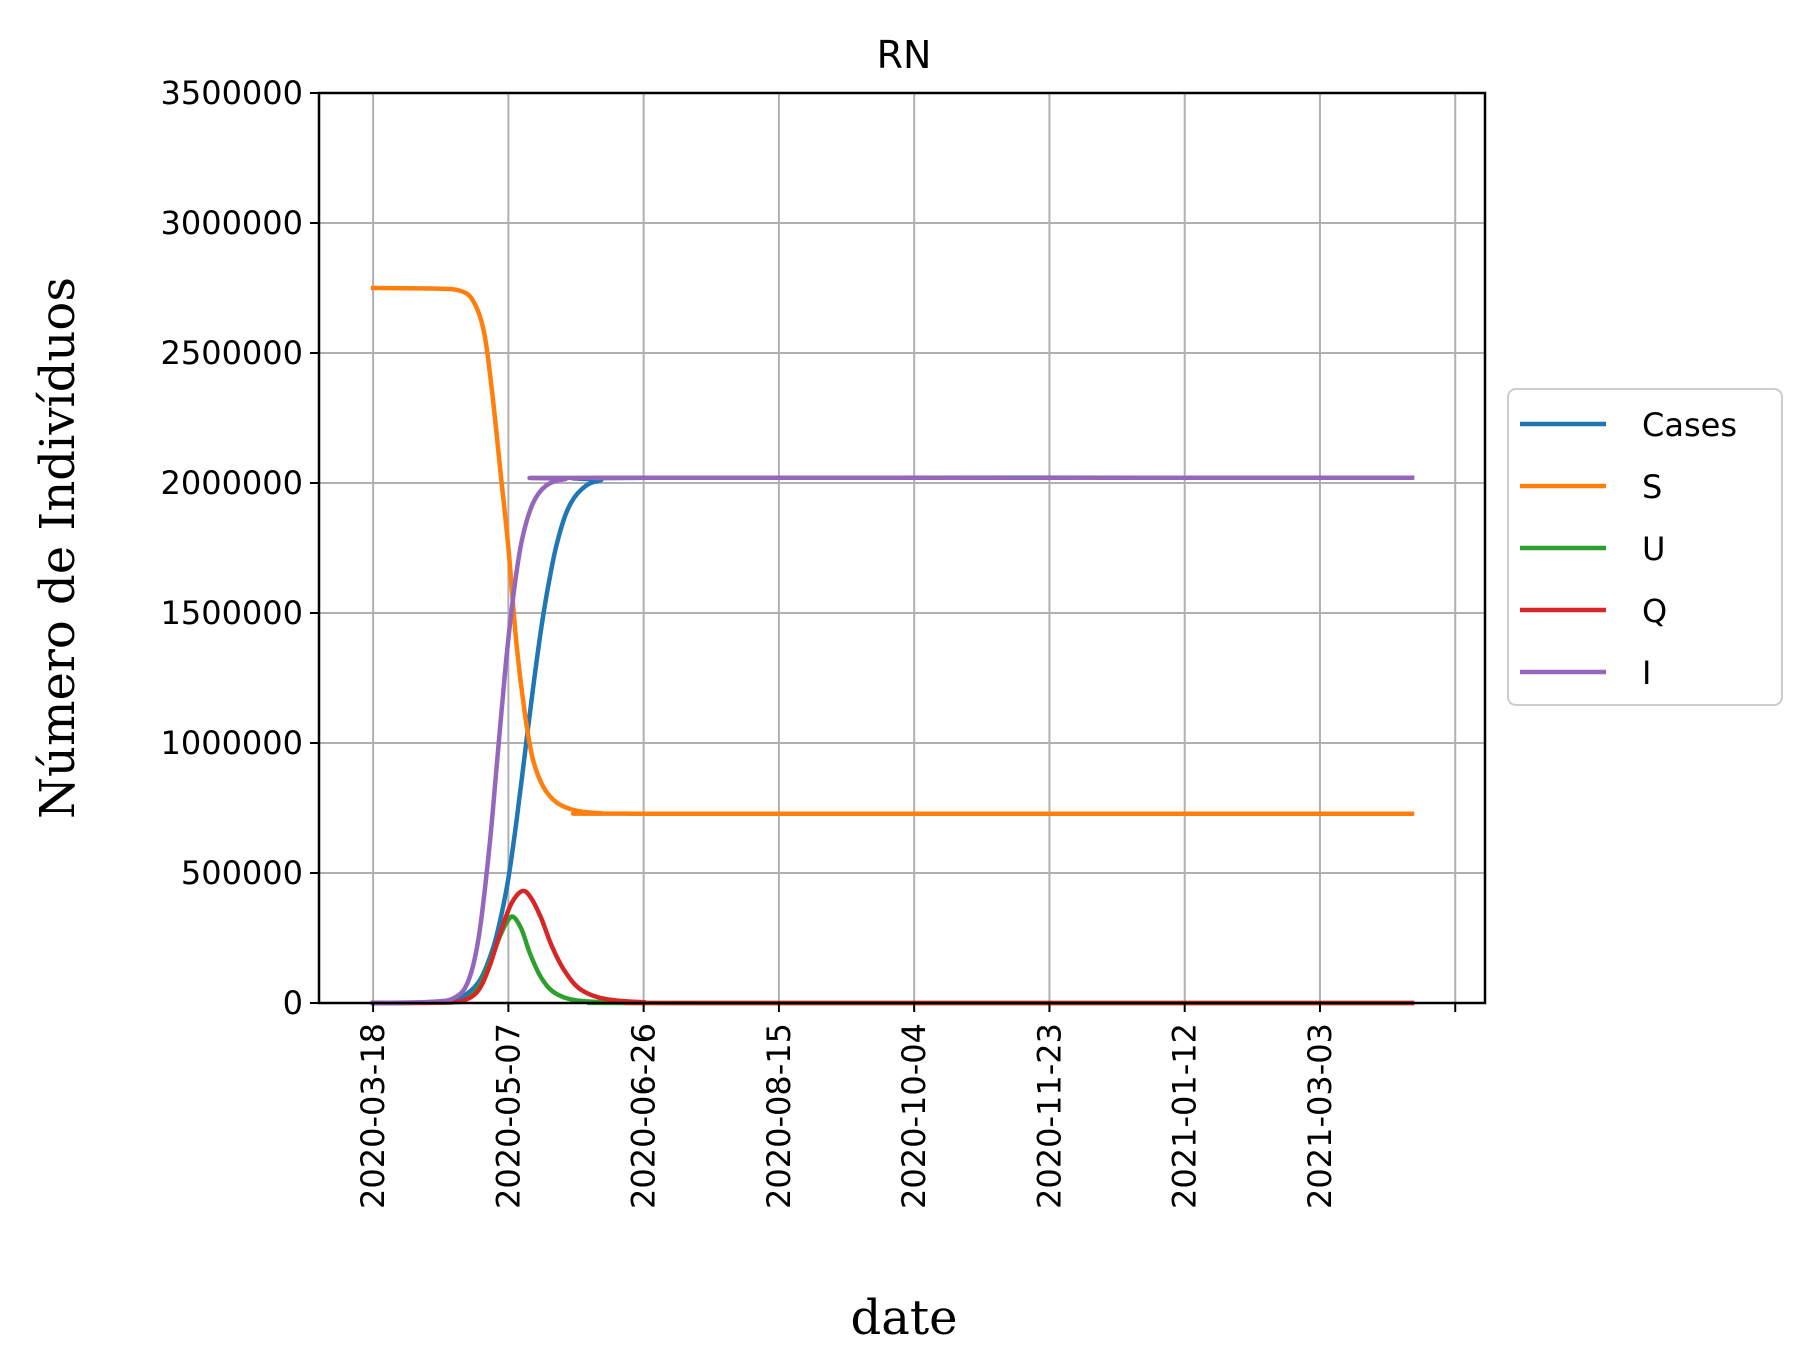  I want to click on y-tick-label: 1500000, so click(231, 613).